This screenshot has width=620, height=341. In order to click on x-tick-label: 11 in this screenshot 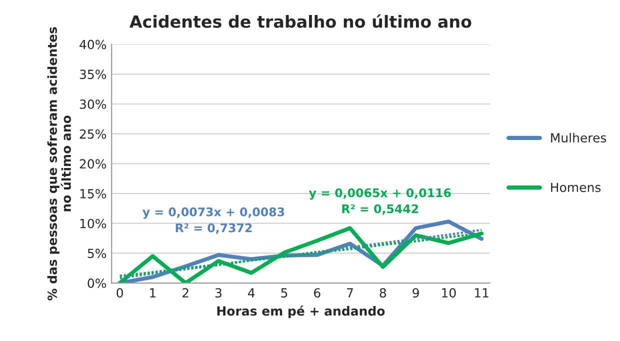, I will do `click(481, 293)`.